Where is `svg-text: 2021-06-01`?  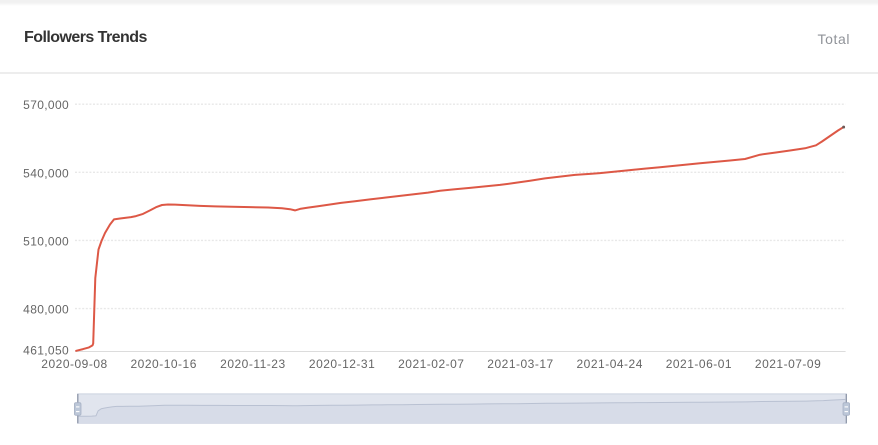 svg-text: 2021-06-01 is located at coordinates (699, 364).